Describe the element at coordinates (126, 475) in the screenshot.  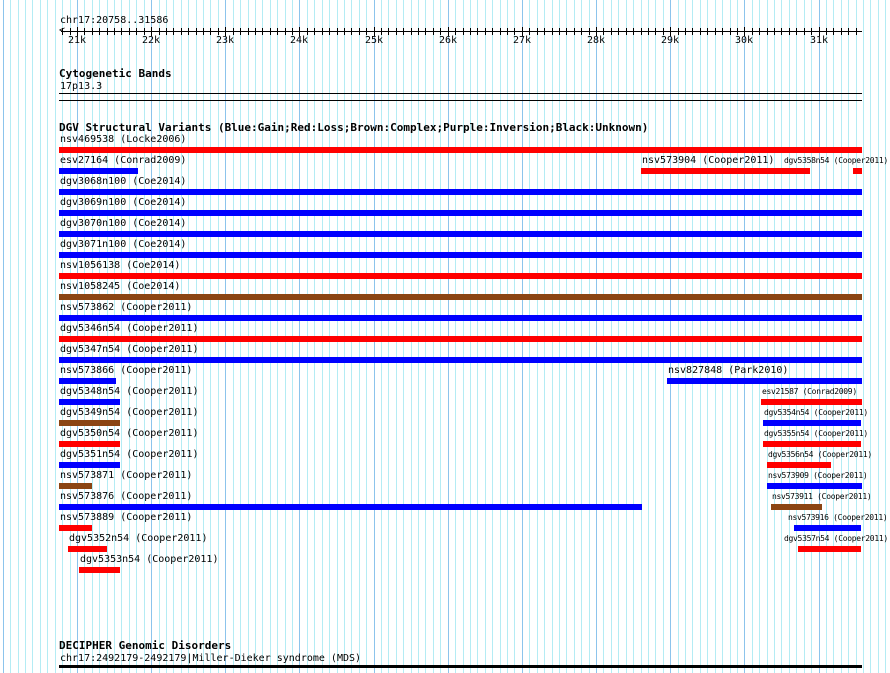
I see `feature-label: nsv573871 (Cooper2011)` at that location.